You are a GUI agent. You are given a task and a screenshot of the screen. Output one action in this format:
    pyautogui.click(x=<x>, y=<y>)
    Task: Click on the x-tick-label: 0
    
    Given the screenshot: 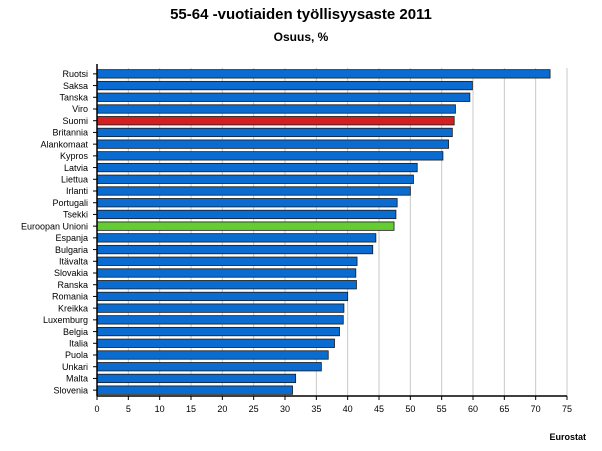 What is the action you would take?
    pyautogui.click(x=96, y=409)
    